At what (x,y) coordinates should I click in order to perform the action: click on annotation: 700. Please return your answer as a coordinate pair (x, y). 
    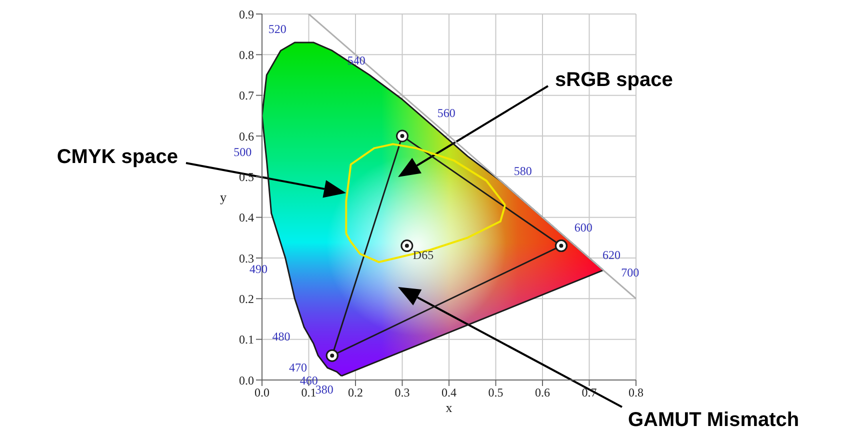
    Looking at the image, I should click on (630, 272).